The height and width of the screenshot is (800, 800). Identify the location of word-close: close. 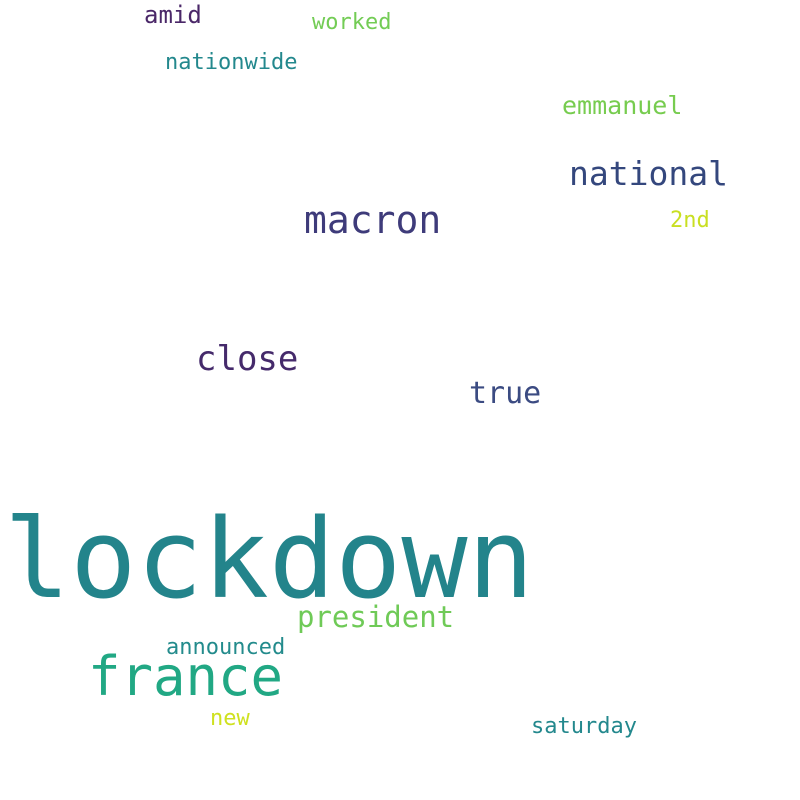
(247, 359).